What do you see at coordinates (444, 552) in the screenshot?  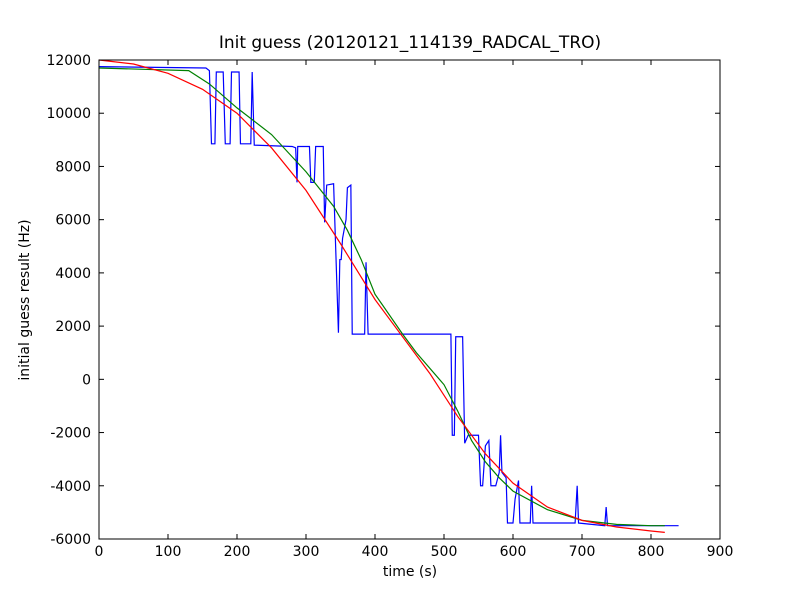 I see `x-tick-label: 500` at bounding box center [444, 552].